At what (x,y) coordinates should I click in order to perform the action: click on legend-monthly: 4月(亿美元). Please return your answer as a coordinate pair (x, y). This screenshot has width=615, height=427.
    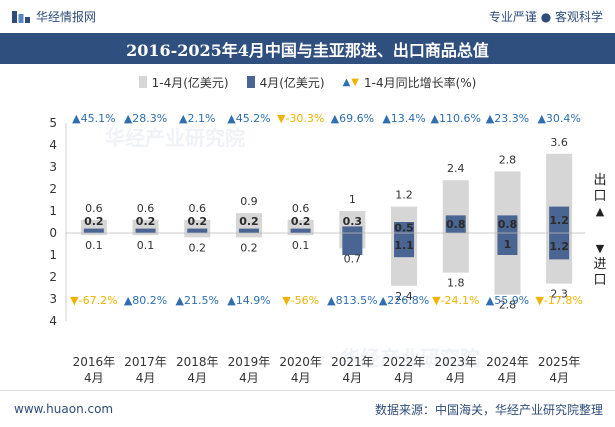
    Looking at the image, I should click on (285, 82).